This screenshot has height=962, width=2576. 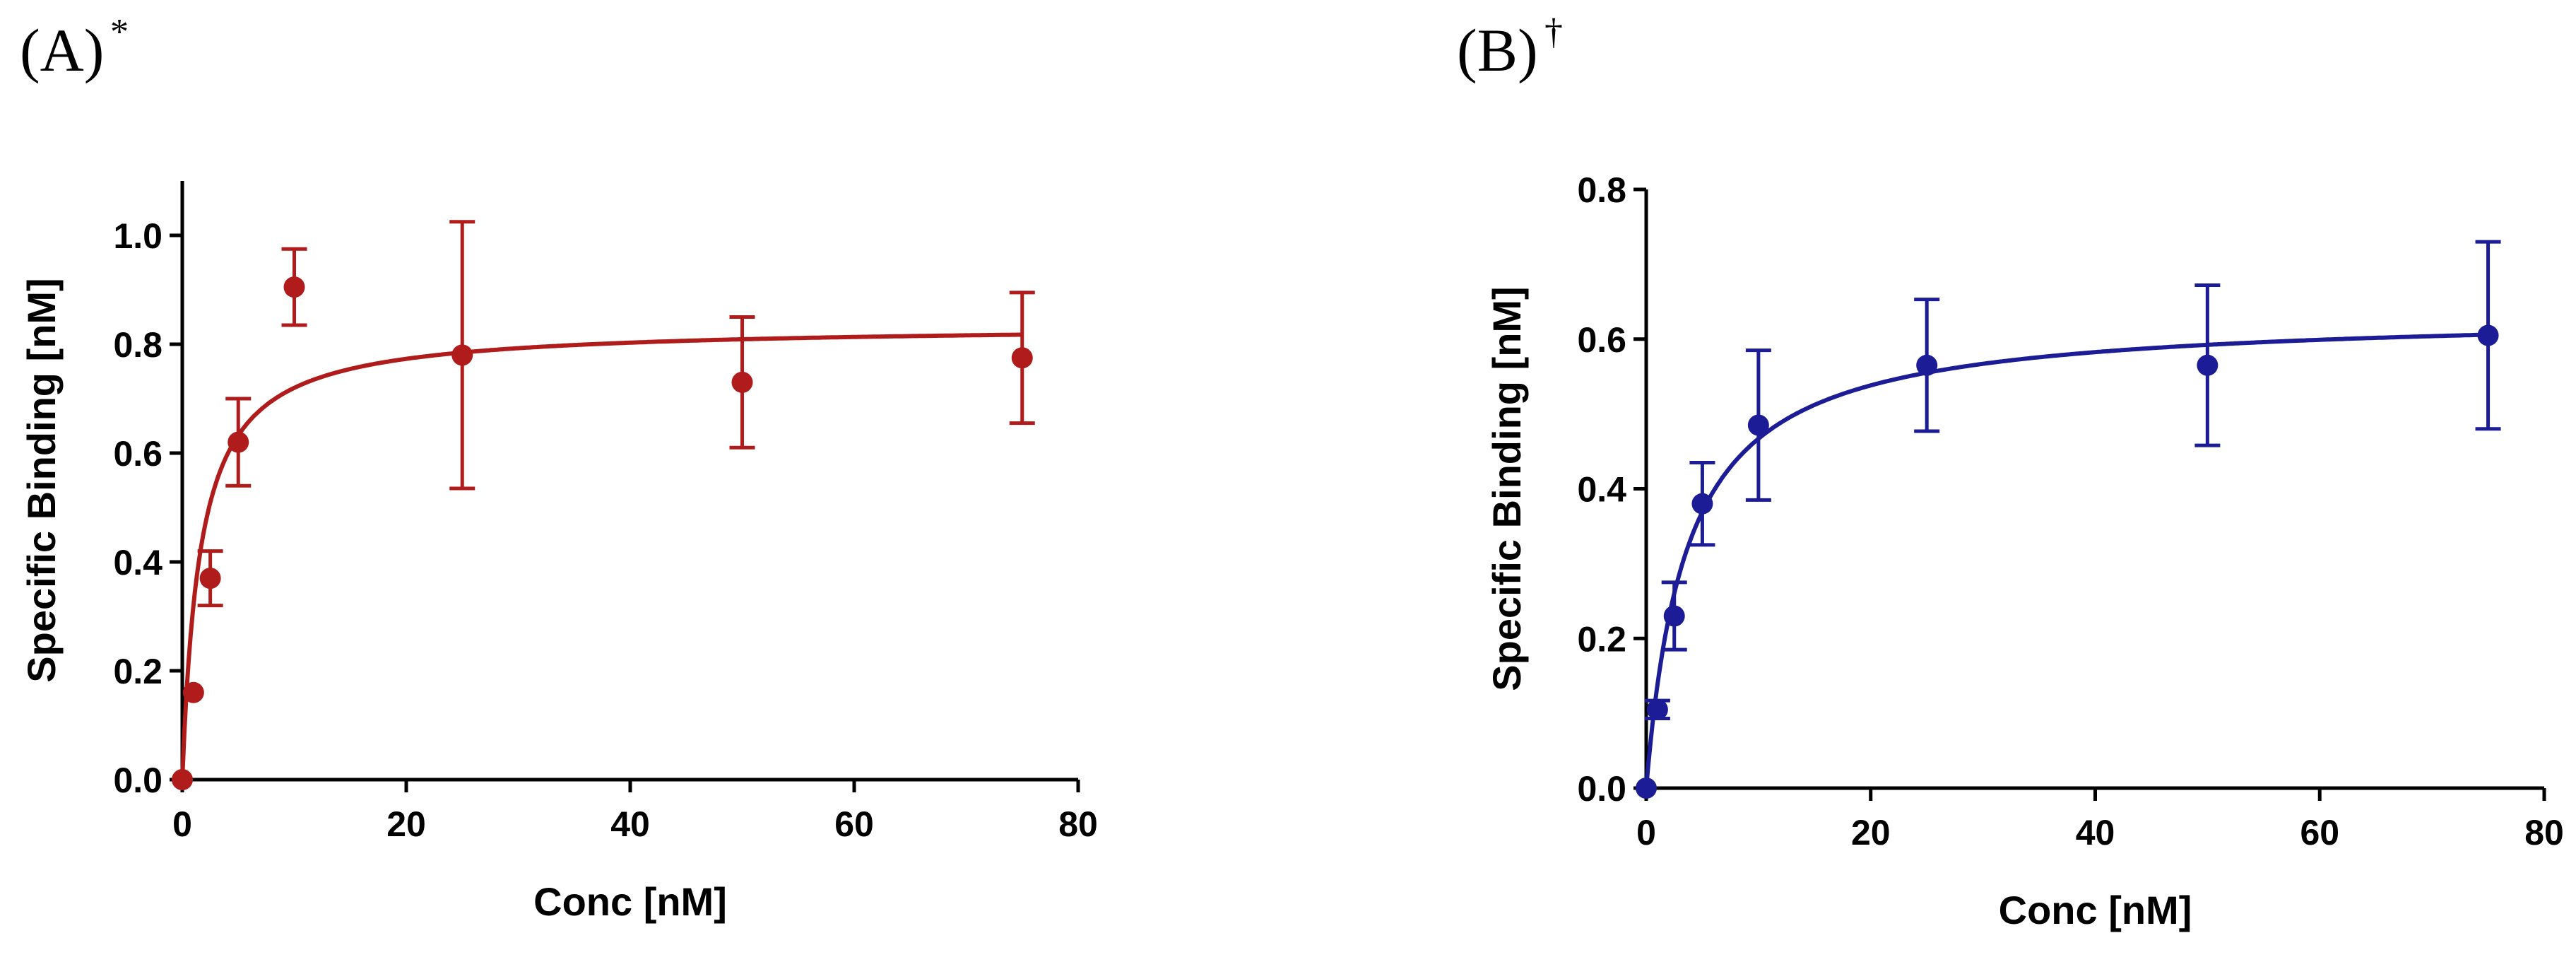 I want to click on panel-b-label: (B), so click(x=1497, y=50).